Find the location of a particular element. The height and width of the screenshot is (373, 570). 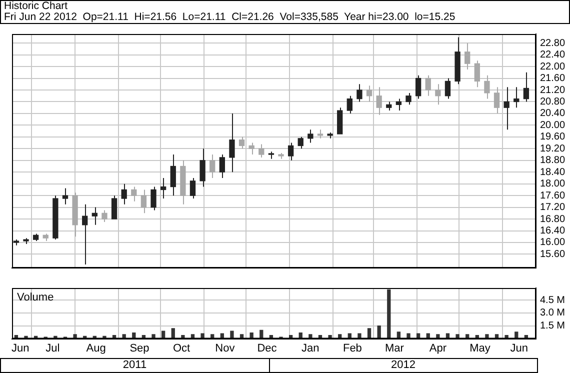

y-tick-label: 20.00 is located at coordinates (553, 125).